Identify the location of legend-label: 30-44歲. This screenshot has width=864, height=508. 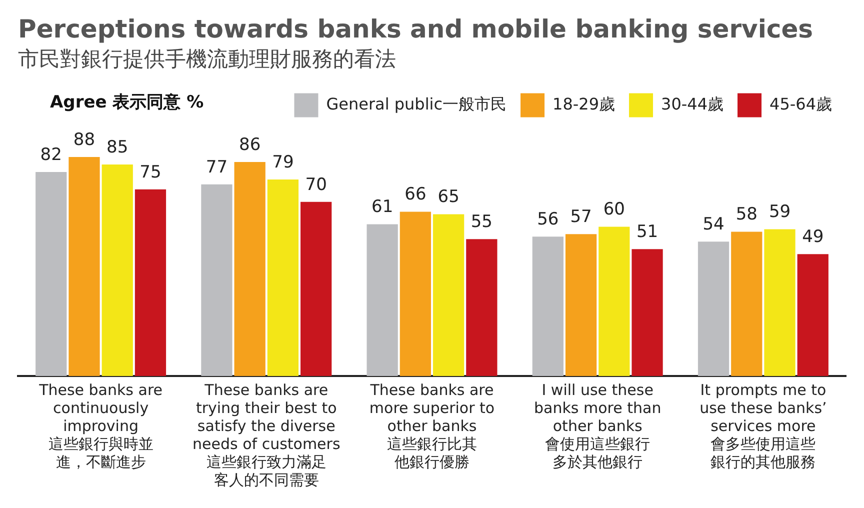
(692, 104).